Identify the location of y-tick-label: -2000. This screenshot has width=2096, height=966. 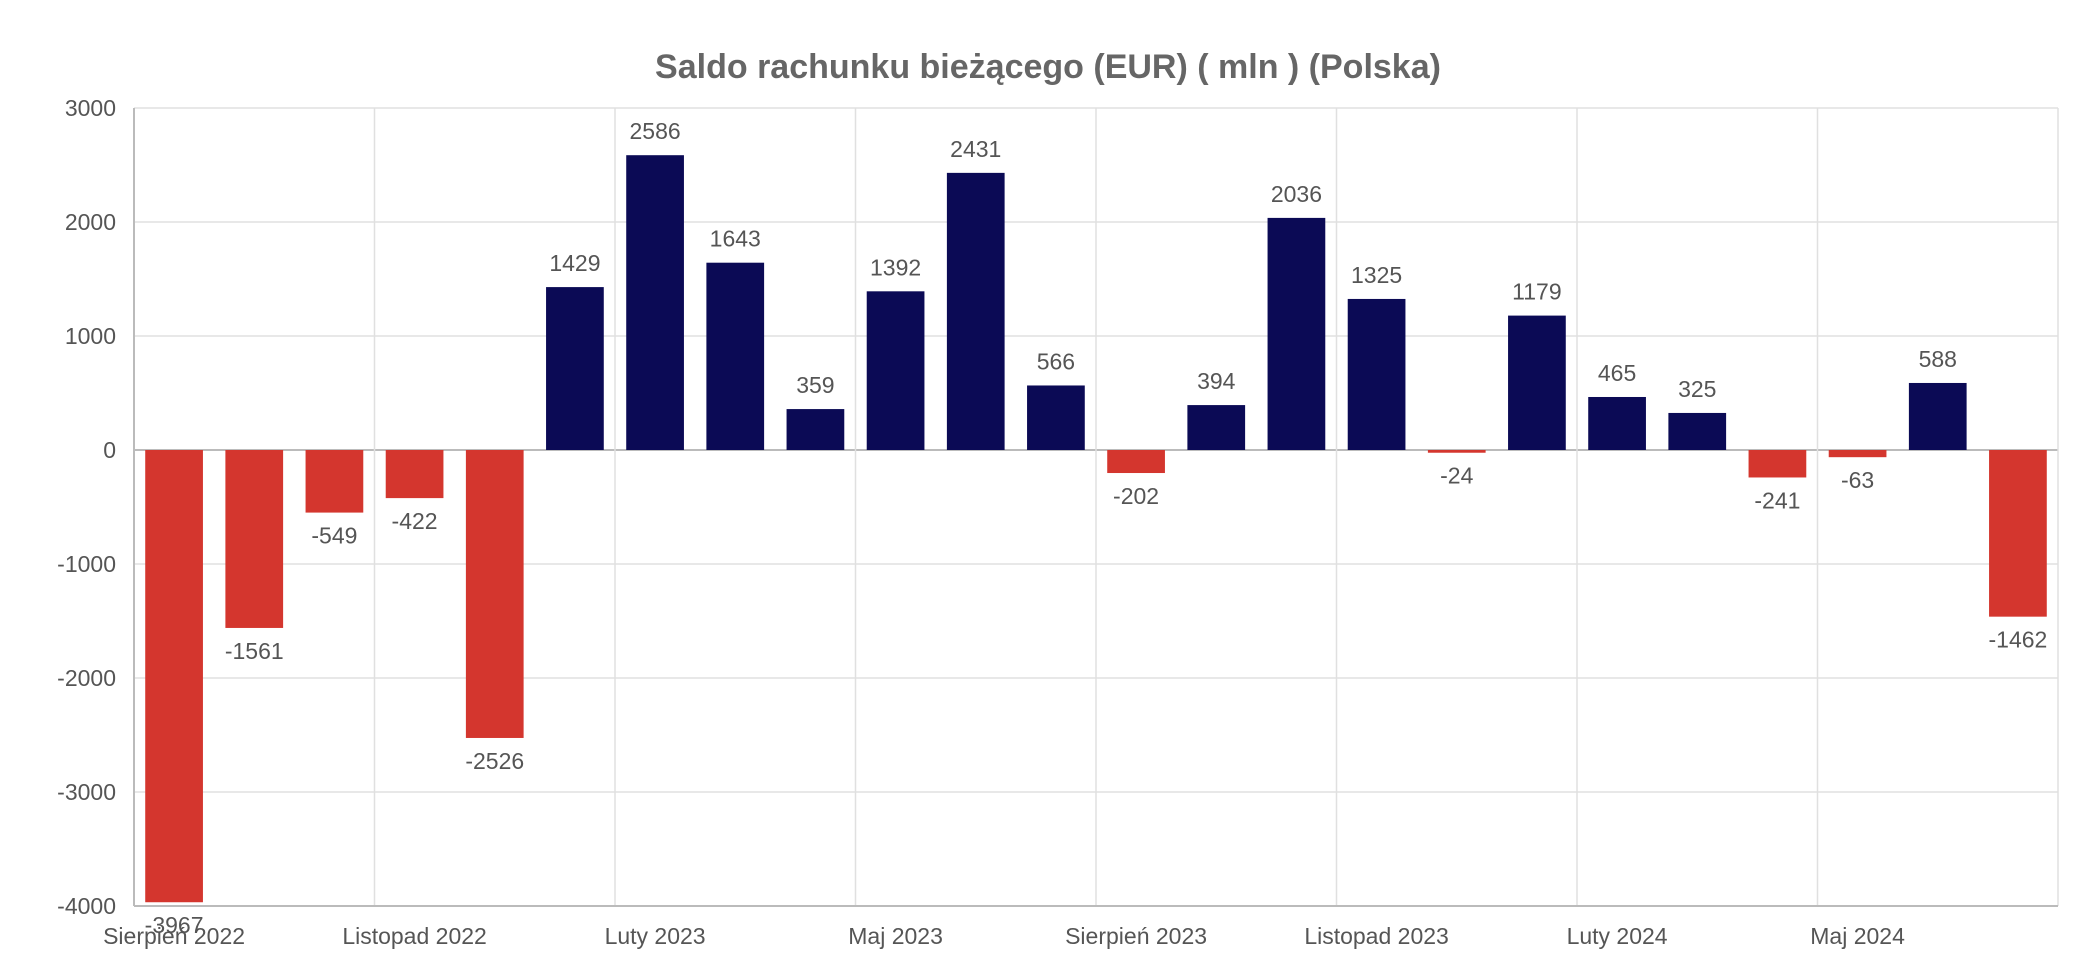
(86, 678).